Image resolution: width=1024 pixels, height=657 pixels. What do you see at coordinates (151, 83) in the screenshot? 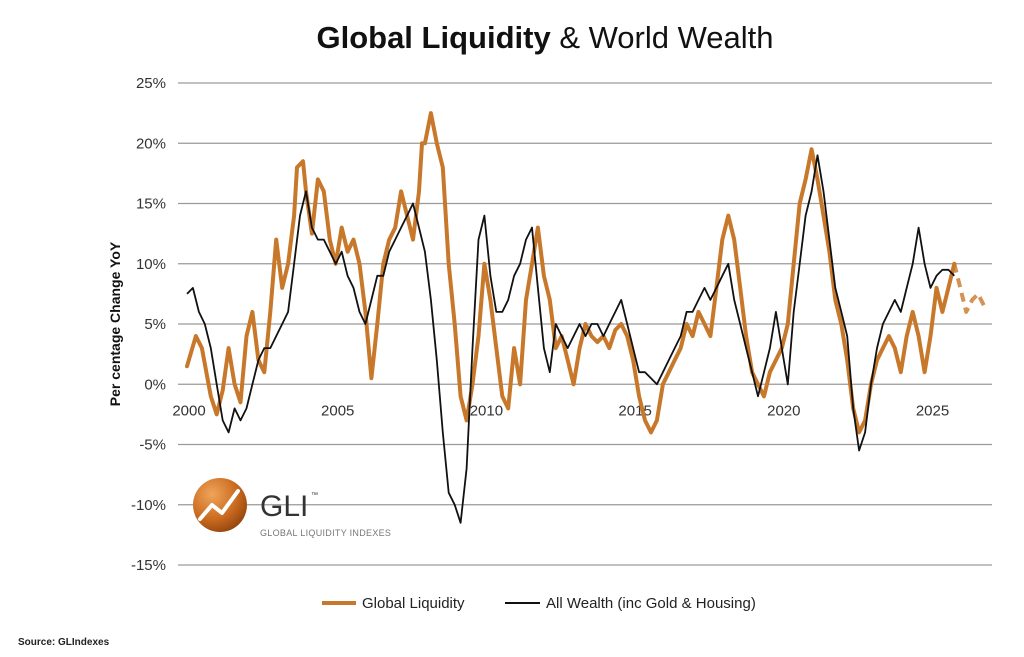
I see `y-tick-label: 25%` at bounding box center [151, 83].